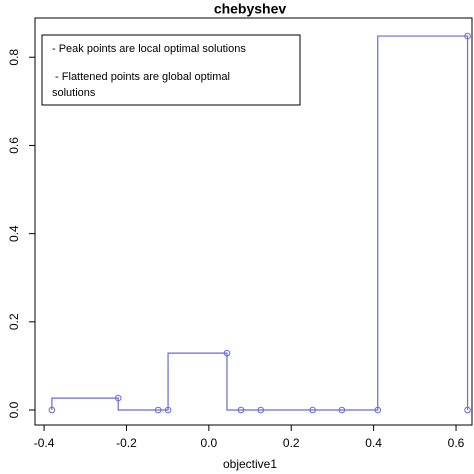  Describe the element at coordinates (14, 145) in the screenshot. I see `y-tick-label: 0.6` at that location.